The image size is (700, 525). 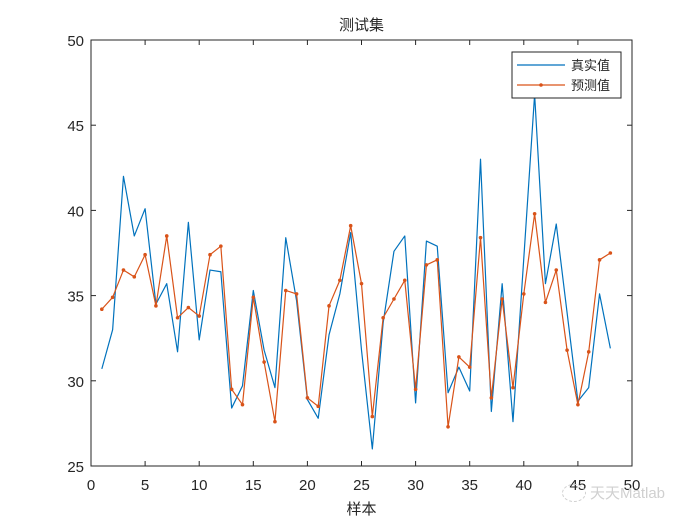 I want to click on legend: 真实值 预测值, so click(x=566, y=75).